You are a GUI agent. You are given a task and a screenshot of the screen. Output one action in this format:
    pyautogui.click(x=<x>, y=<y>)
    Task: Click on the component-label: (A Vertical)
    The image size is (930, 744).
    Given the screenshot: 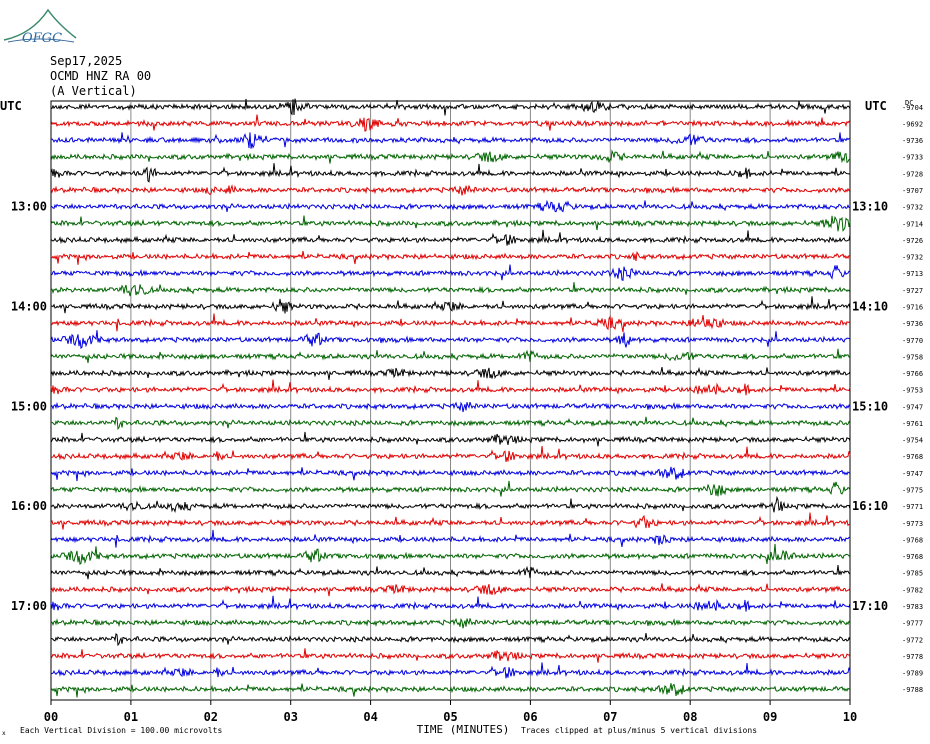 What is the action you would take?
    pyautogui.click(x=93, y=91)
    